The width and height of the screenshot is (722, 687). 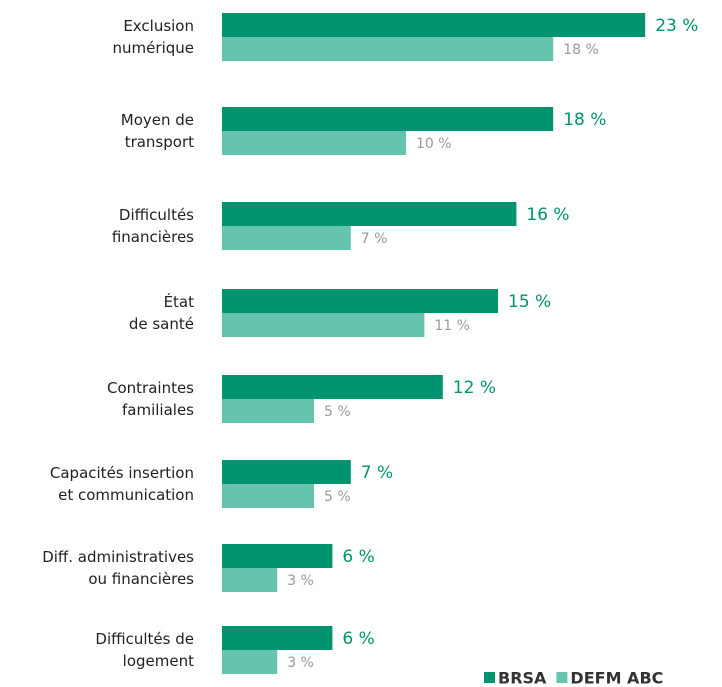 What do you see at coordinates (452, 326) in the screenshot?
I see `value-label: 11 %` at bounding box center [452, 326].